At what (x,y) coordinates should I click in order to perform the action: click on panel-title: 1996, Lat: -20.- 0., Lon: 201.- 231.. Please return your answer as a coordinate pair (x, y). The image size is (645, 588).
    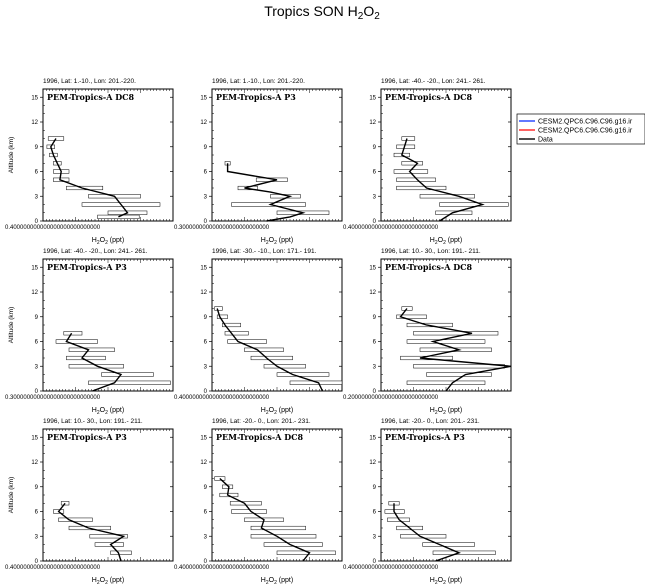
    Looking at the image, I should click on (430, 421).